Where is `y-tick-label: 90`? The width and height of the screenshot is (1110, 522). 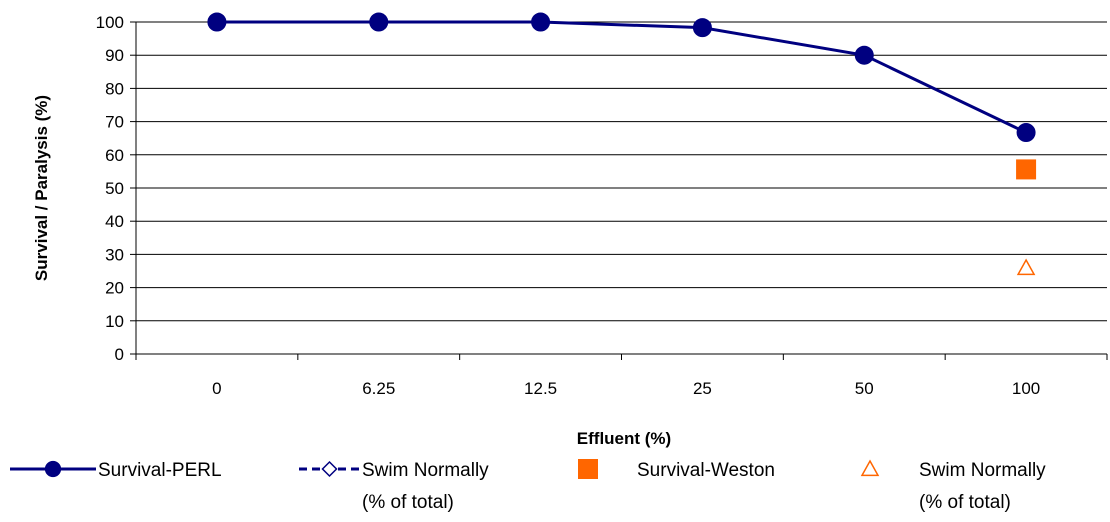 y-tick-label: 90 is located at coordinates (114, 55).